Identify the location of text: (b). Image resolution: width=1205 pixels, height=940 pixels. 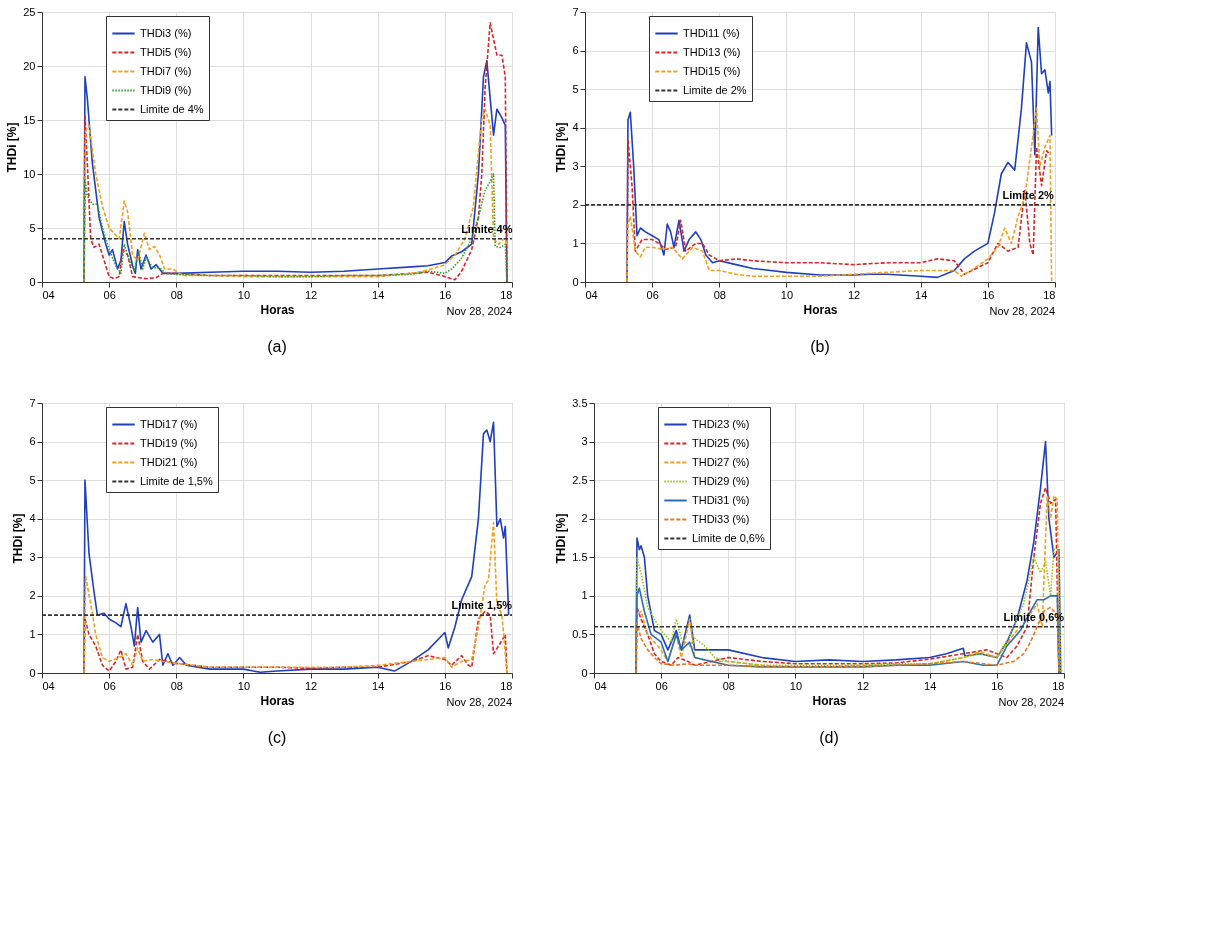
(820, 346).